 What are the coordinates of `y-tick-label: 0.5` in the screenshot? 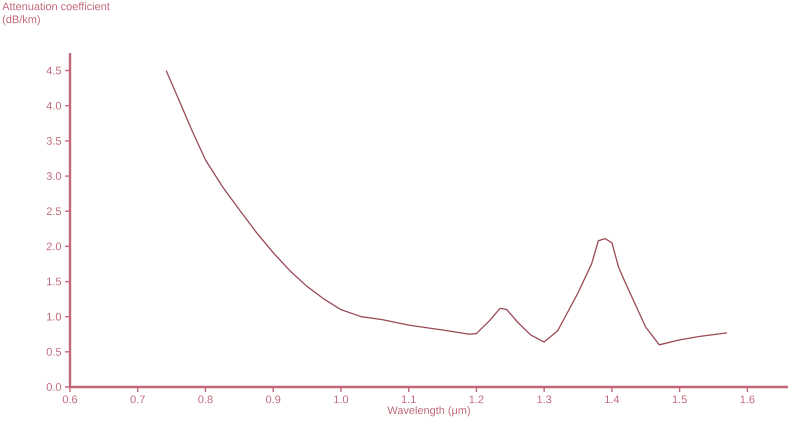 It's located at (54, 352).